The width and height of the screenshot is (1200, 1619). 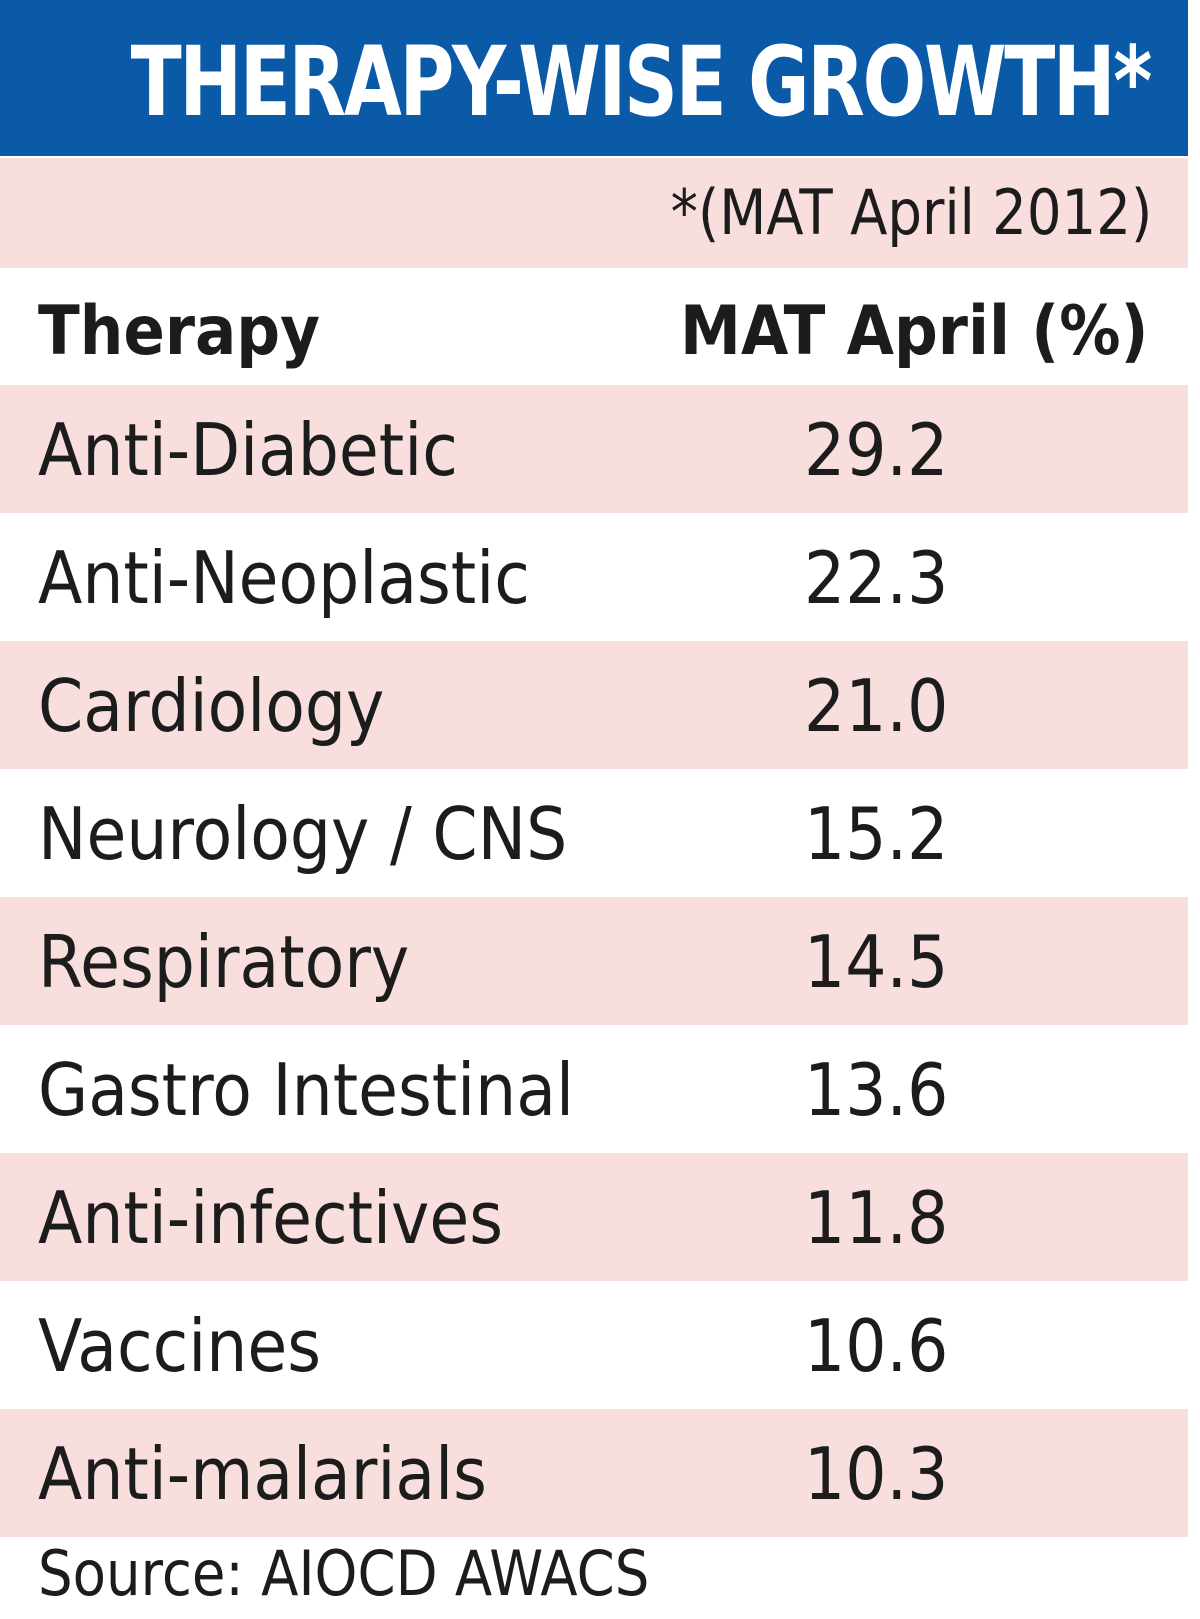 What do you see at coordinates (875, 1090) in the screenshot?
I see `growth-value: 13.6` at bounding box center [875, 1090].